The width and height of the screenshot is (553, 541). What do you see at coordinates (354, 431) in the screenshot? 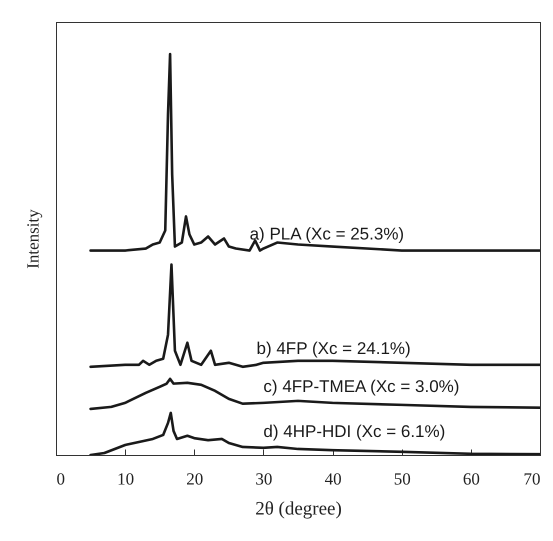
I see `series-label: d) 4HP-HDI (Xc = 6.1%)` at bounding box center [354, 431].